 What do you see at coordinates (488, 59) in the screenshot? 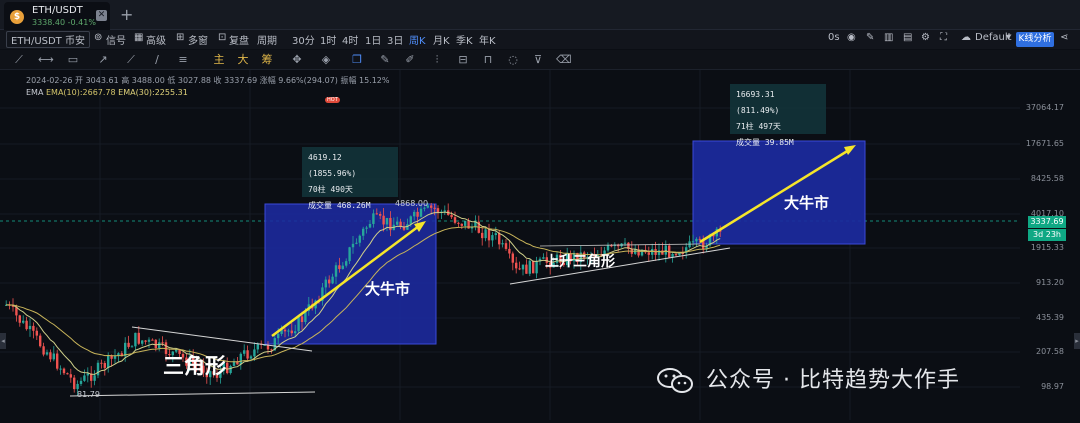
I see `magnet-icon: ⊓` at bounding box center [488, 59].